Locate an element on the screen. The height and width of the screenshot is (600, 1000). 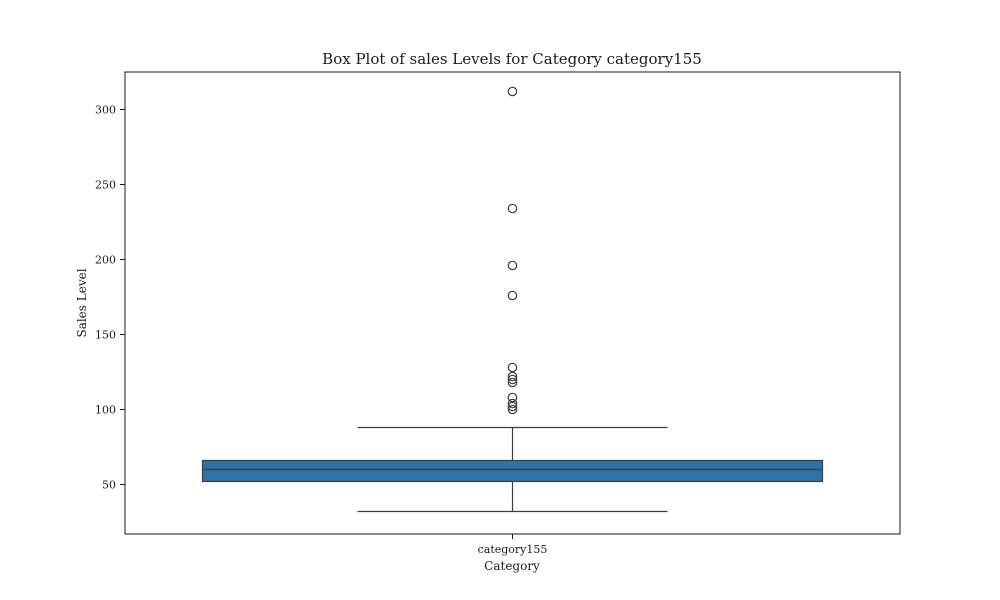
iqr-box is located at coordinates (512, 471).